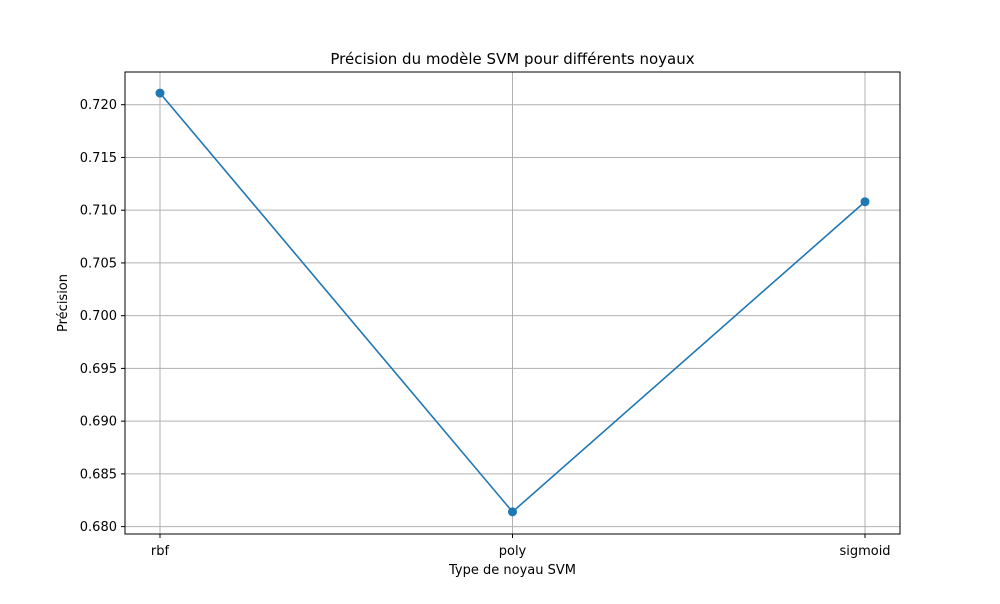  I want to click on data-point-poly, so click(512, 512).